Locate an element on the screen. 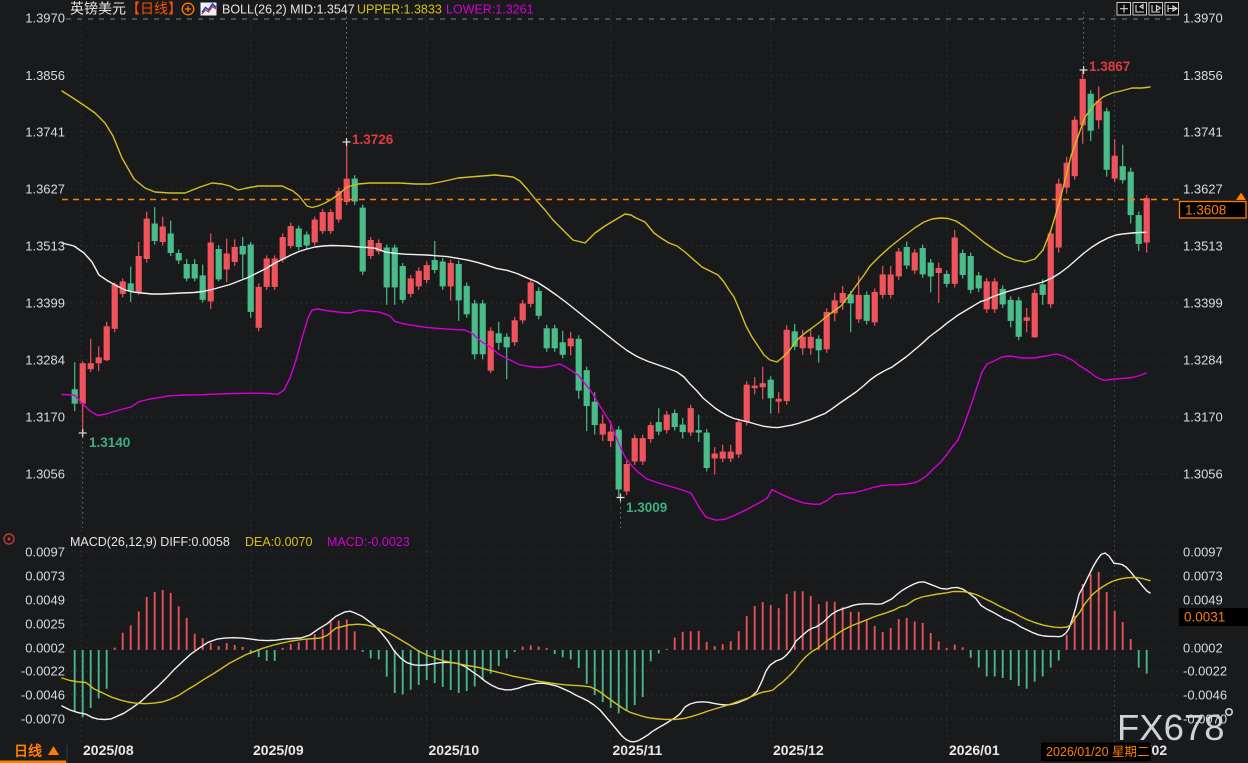 The height and width of the screenshot is (763, 1248). svg-text: FX678 is located at coordinates (1171, 727).